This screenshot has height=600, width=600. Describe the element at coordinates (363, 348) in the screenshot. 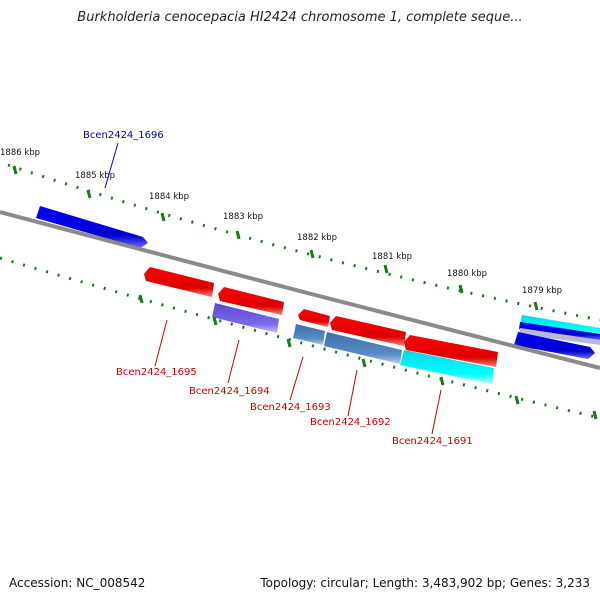

I see `feature-steel` at that location.